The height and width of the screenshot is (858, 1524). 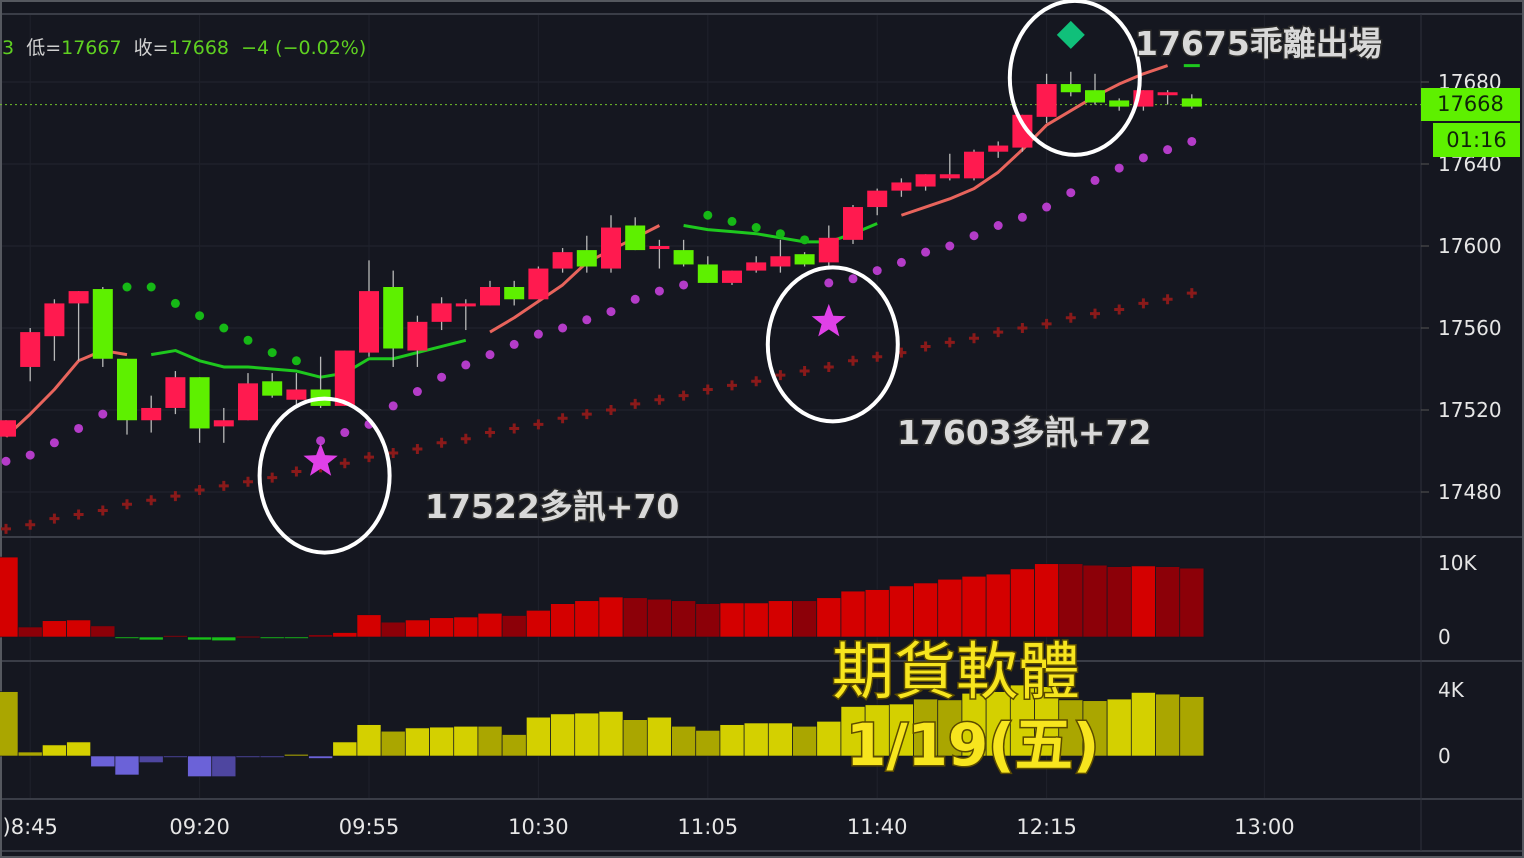 I want to click on highlight-circle, so click(x=832, y=344).